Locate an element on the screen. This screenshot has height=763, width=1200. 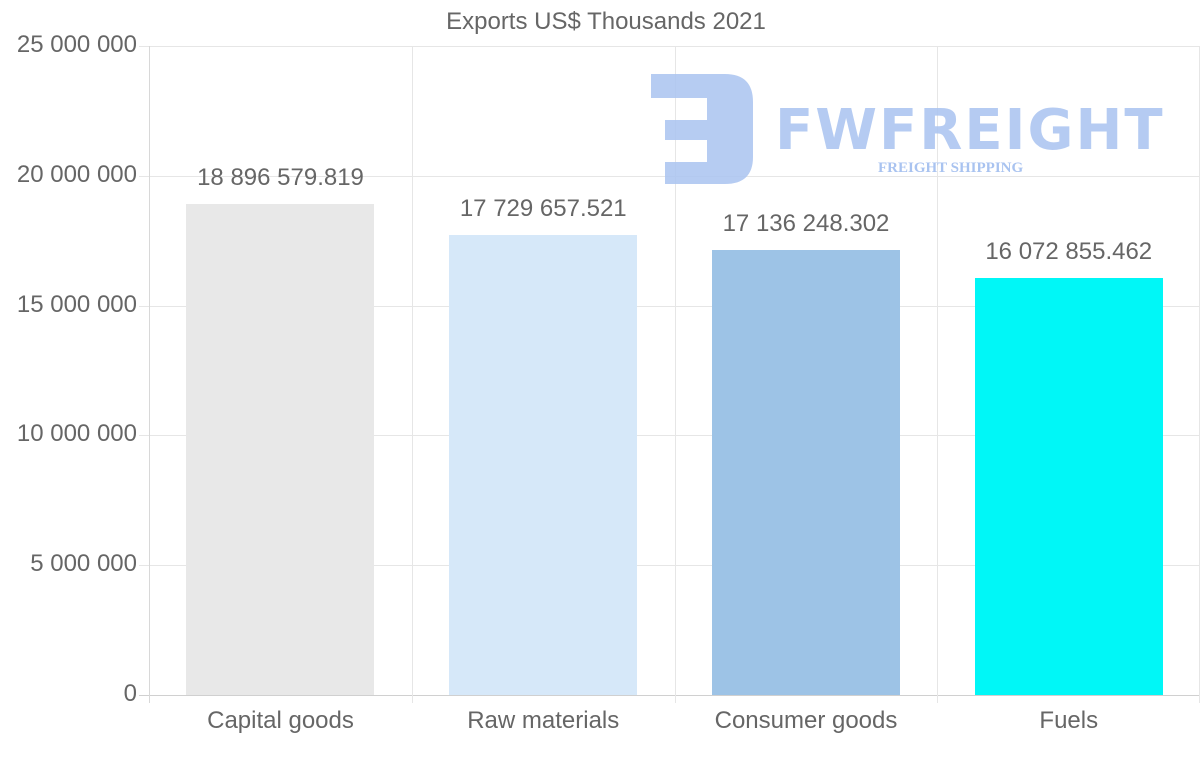
y-tick-label: 25 000 000 is located at coordinates (76, 44).